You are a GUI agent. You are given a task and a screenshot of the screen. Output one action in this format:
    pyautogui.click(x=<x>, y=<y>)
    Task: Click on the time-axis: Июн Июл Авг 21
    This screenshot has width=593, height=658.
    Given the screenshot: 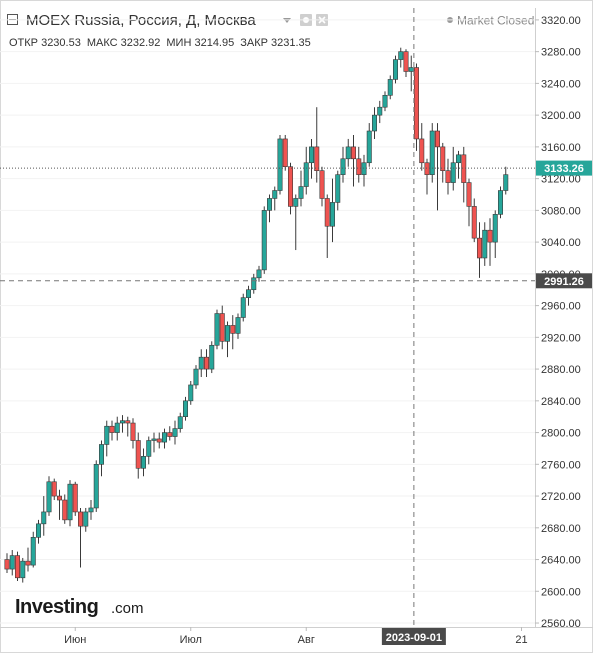 What is the action you would take?
    pyautogui.click(x=296, y=636)
    